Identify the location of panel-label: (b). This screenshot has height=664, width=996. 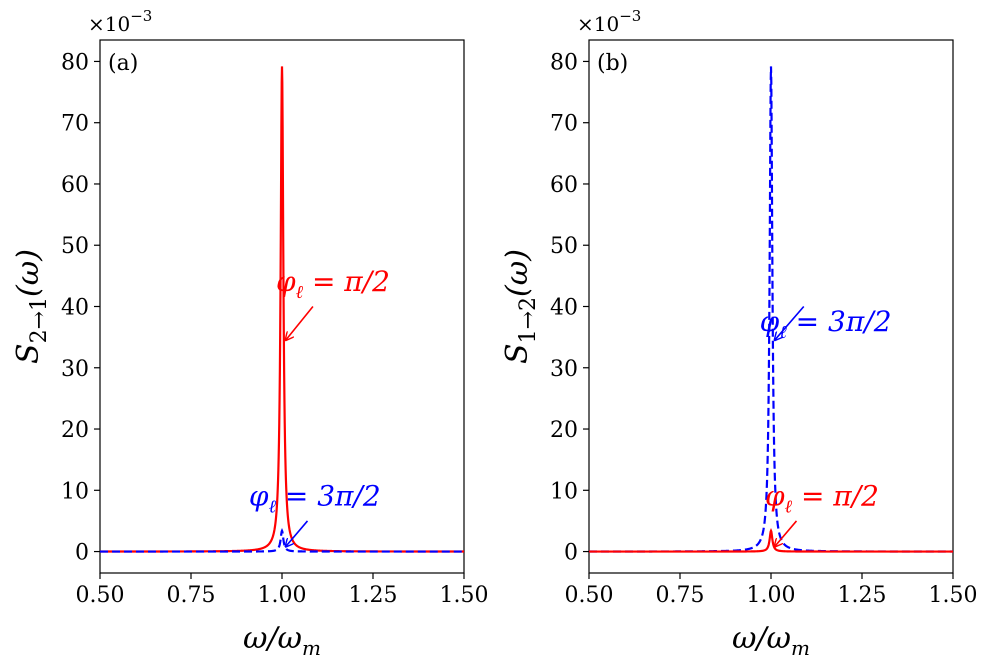
(612, 63).